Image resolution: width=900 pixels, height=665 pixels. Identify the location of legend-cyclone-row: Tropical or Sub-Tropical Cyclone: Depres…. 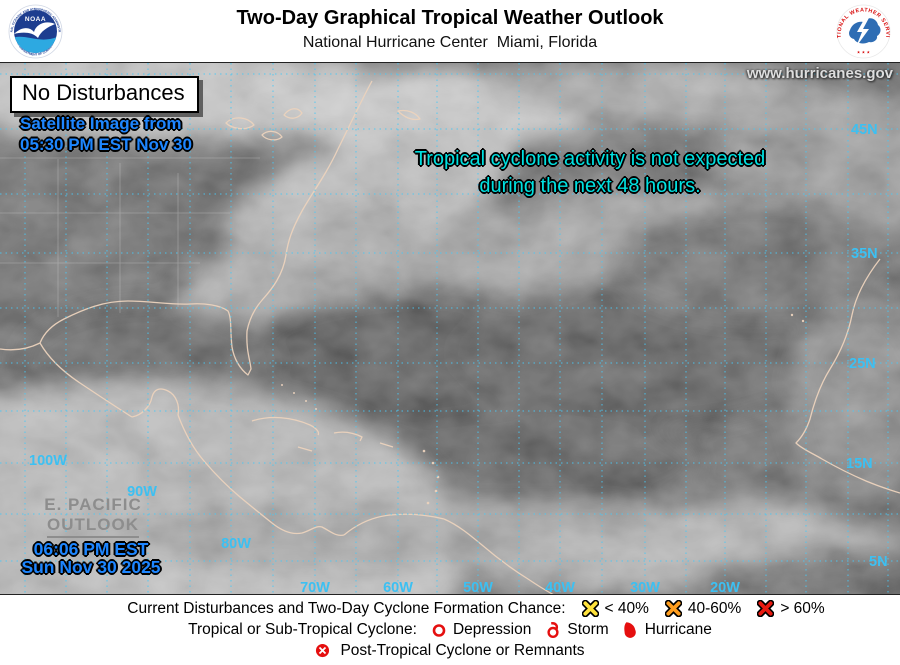
(450, 629).